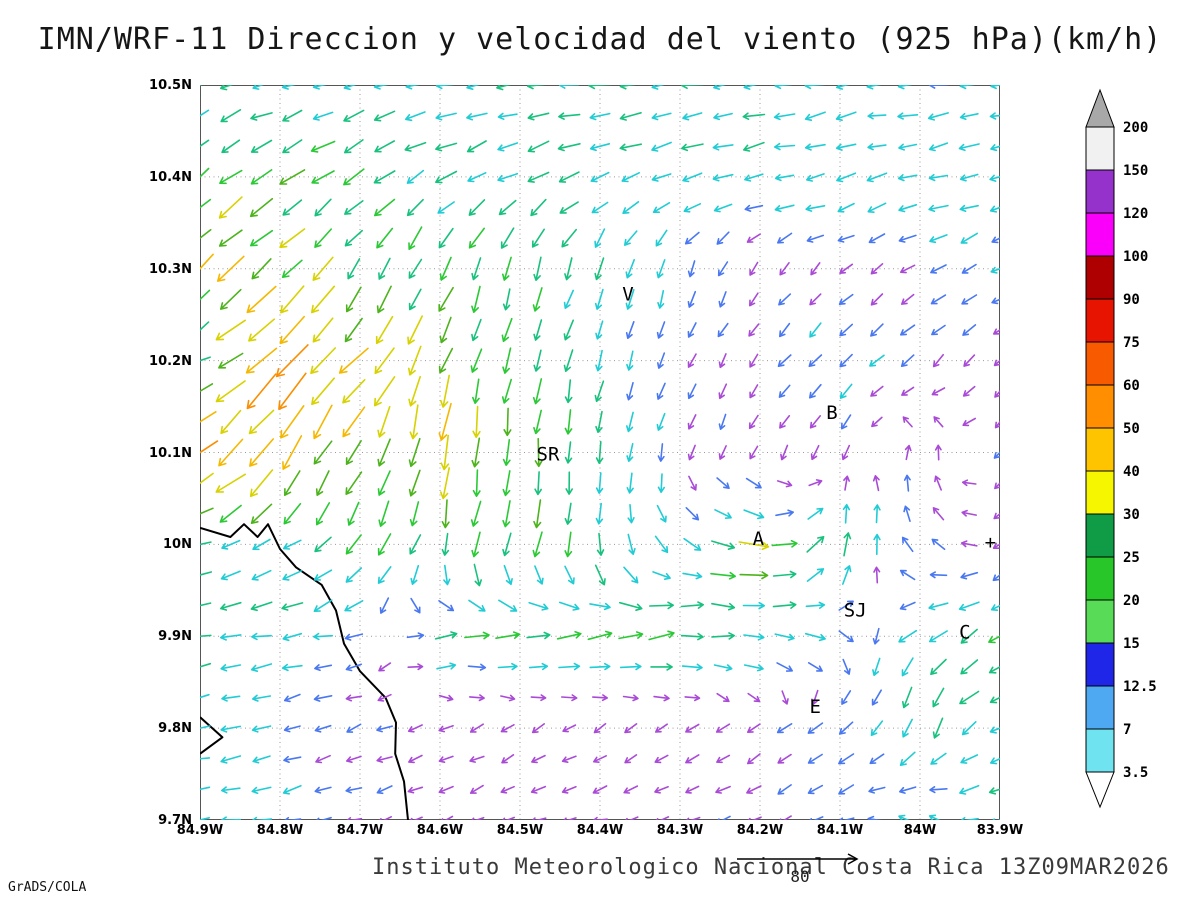 The image size is (1200, 900). What do you see at coordinates (212, 735) in the screenshot?
I see `coastline-path` at bounding box center [212, 735].